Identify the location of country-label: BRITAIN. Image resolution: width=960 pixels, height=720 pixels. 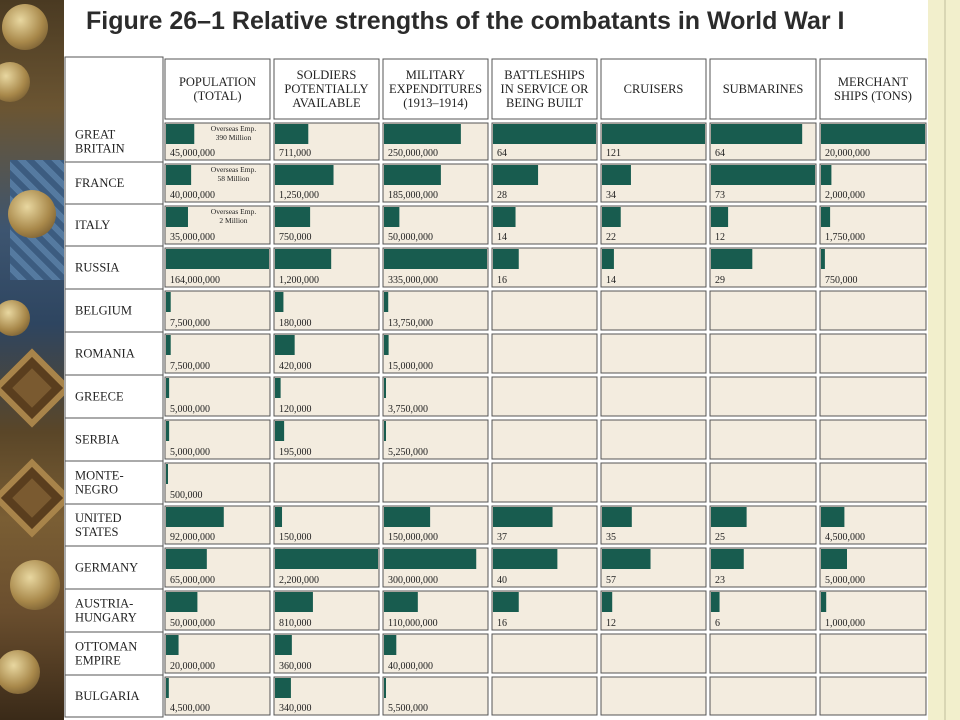
(100, 149).